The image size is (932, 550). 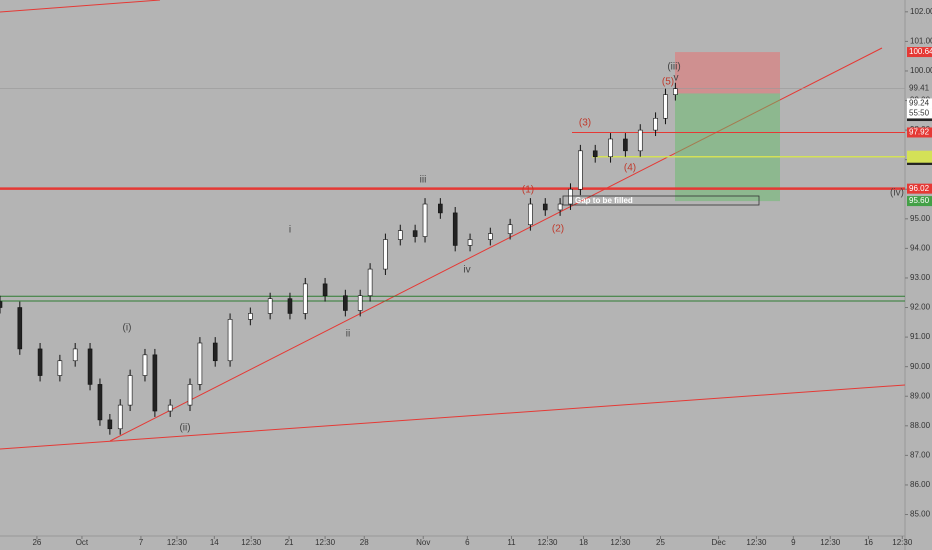 I want to click on y-tick-label: 90.00, so click(x=920, y=366).